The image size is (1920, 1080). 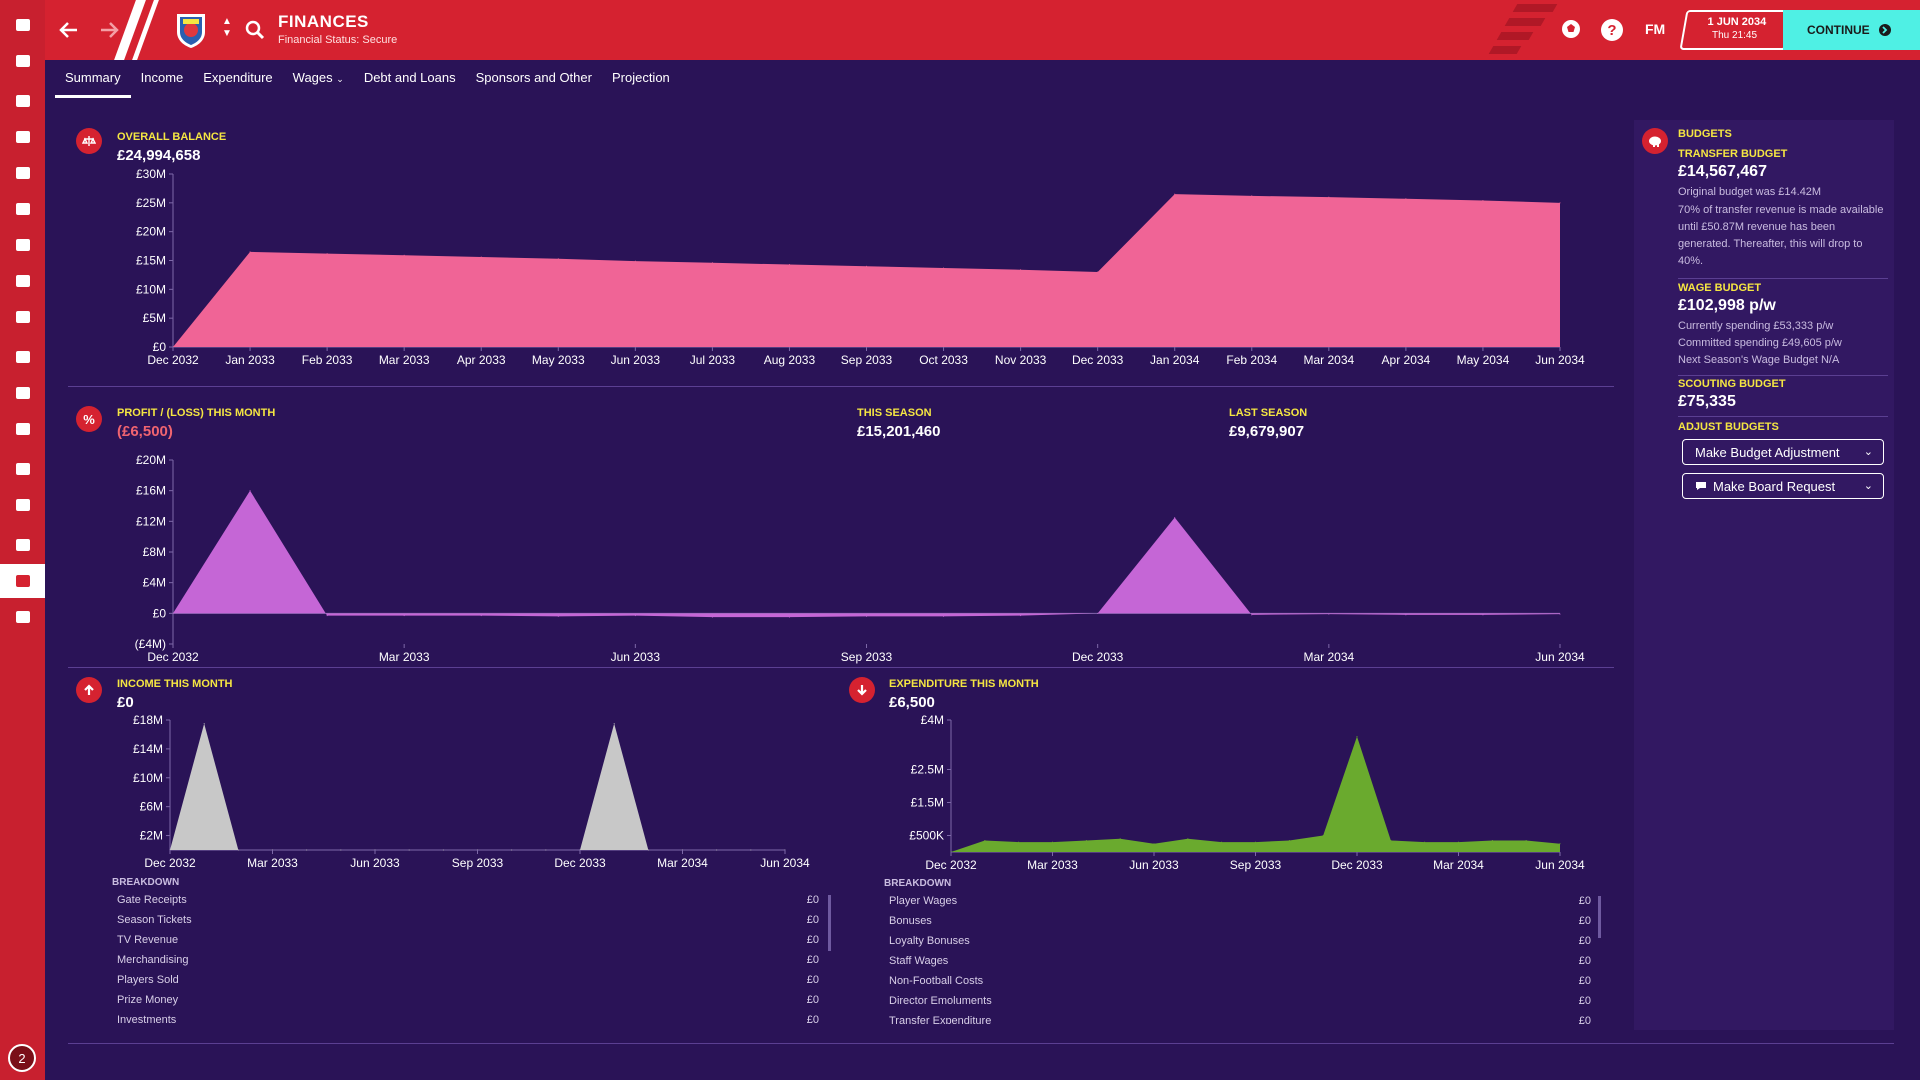 What do you see at coordinates (272, 863) in the screenshot?
I see `income-chart-x-tick-label: Mar 2033` at bounding box center [272, 863].